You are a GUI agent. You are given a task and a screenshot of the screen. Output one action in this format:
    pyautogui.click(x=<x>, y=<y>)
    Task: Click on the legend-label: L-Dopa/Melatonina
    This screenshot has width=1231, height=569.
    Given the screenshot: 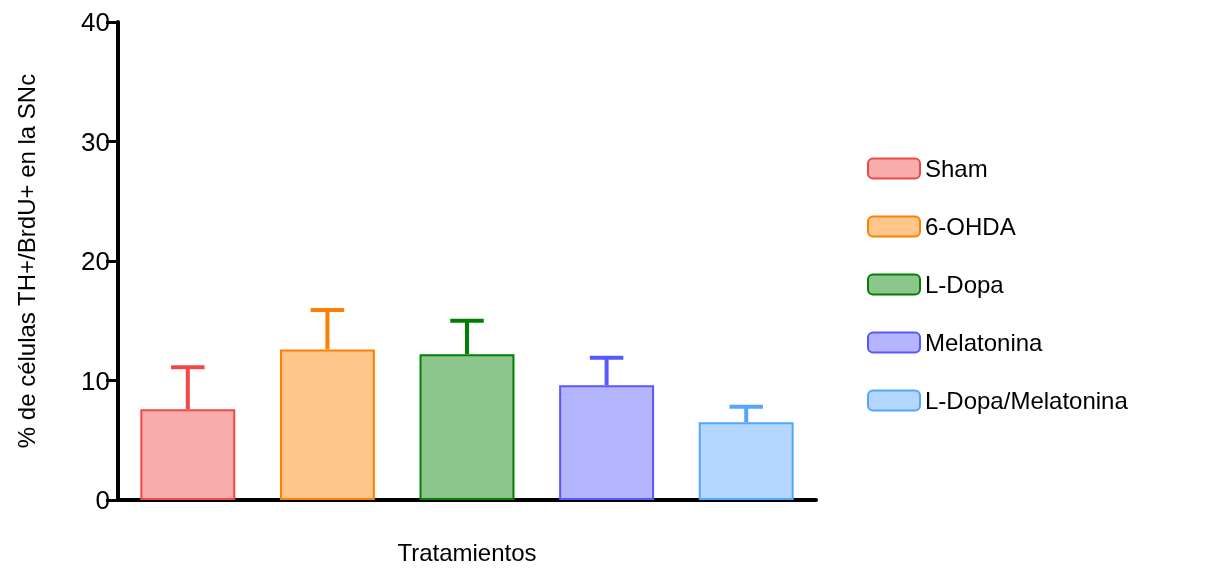 What is the action you would take?
    pyautogui.click(x=1027, y=400)
    